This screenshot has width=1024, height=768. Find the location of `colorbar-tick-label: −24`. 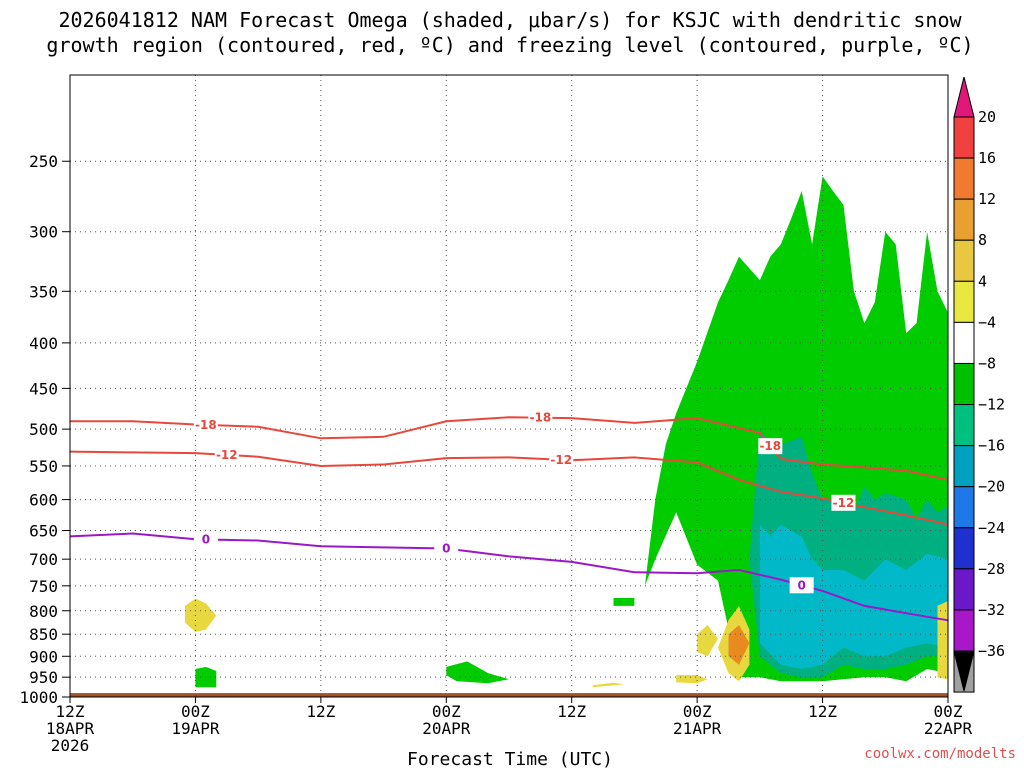

colorbar-tick-label: −24 is located at coordinates (991, 528).